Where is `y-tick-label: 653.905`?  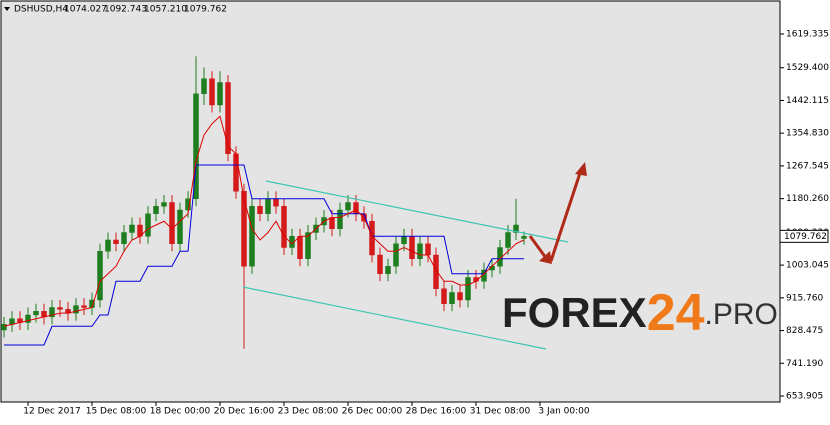 y-tick-label: 653.905 is located at coordinates (804, 397).